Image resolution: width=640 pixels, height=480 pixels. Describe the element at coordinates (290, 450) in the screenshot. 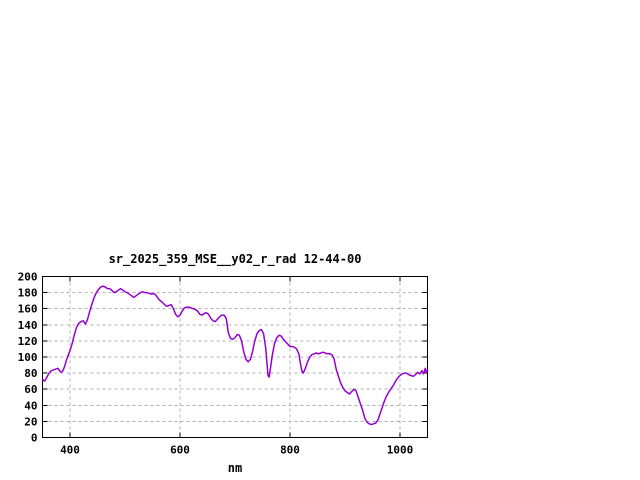

I see `x-tick-label: 800` at that location.